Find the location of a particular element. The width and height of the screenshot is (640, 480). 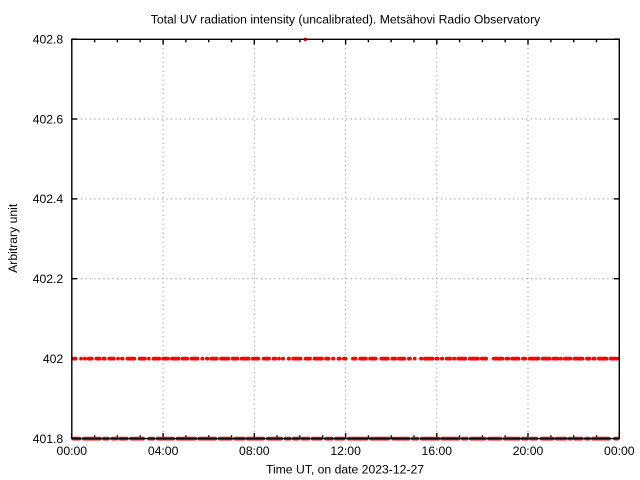

svg-text: 402.4 is located at coordinates (48, 199).